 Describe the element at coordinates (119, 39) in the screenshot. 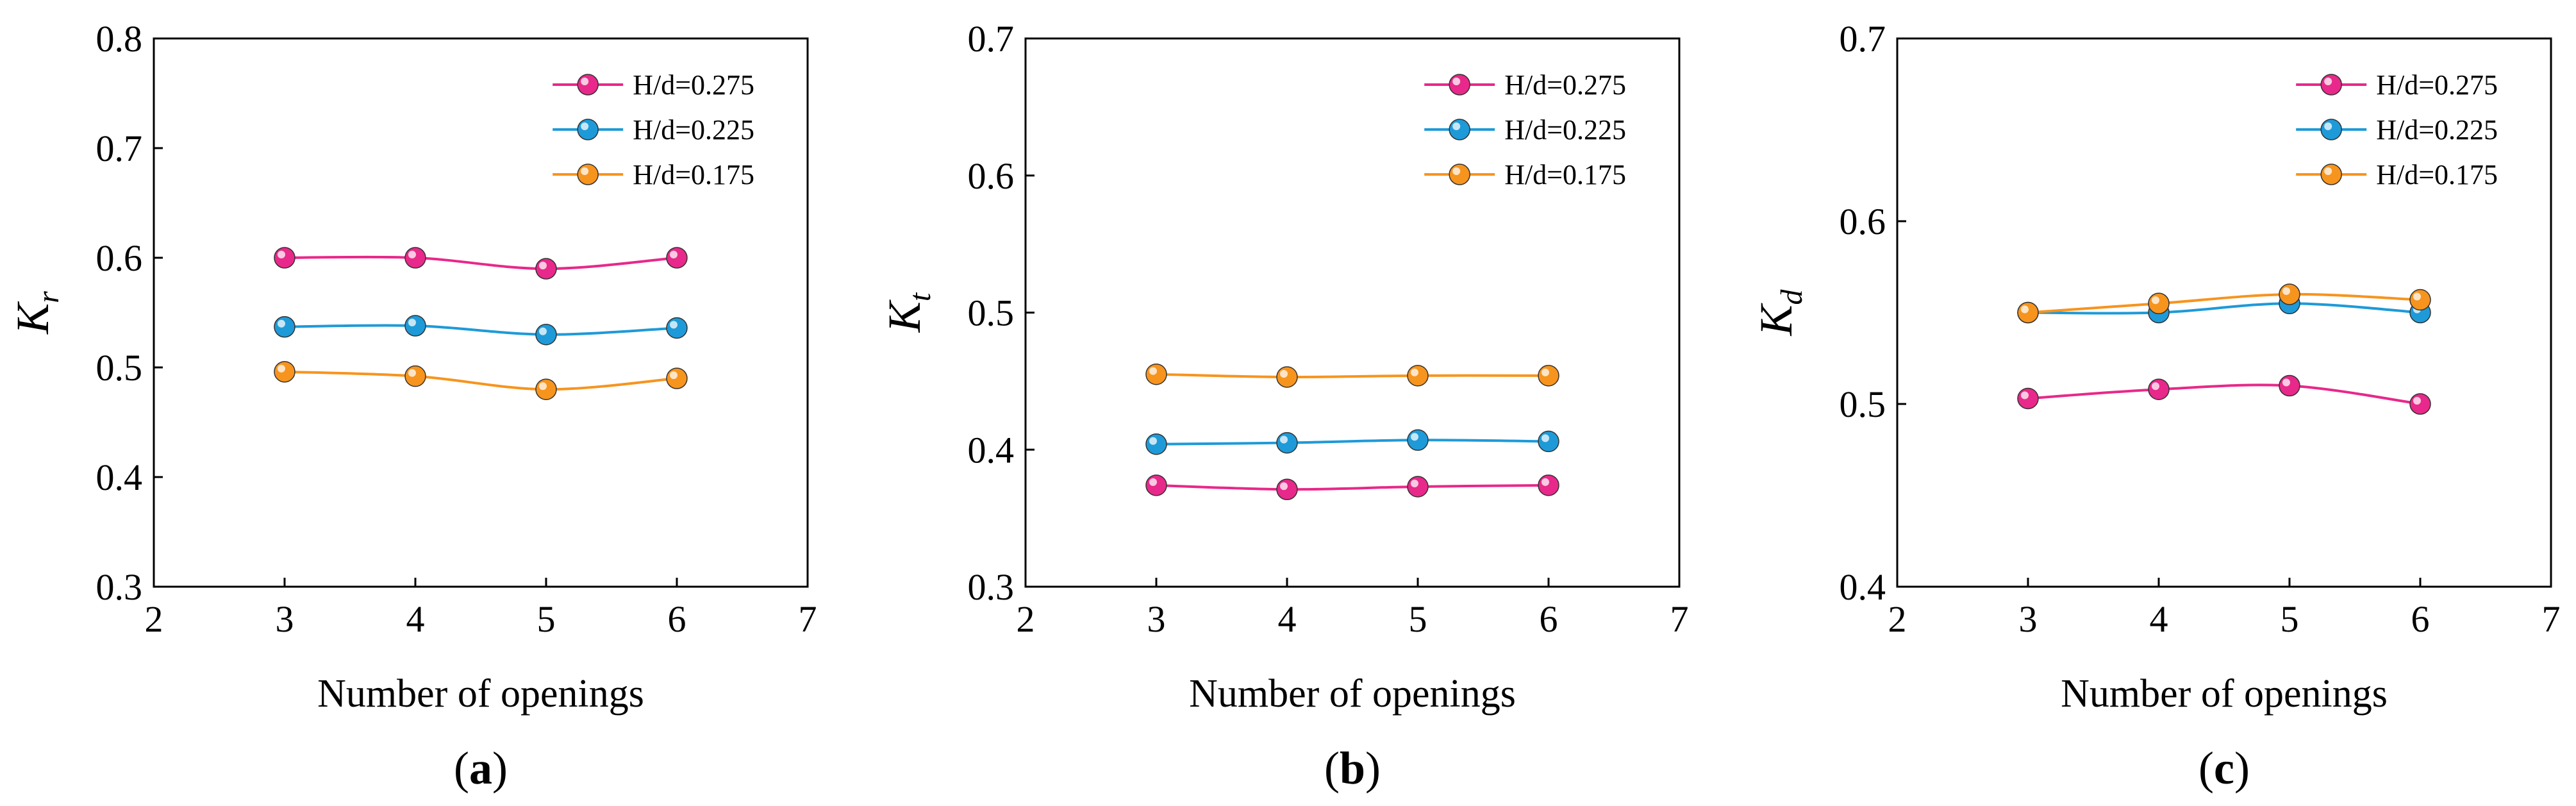

I see `y-tick-label: 0.8` at that location.